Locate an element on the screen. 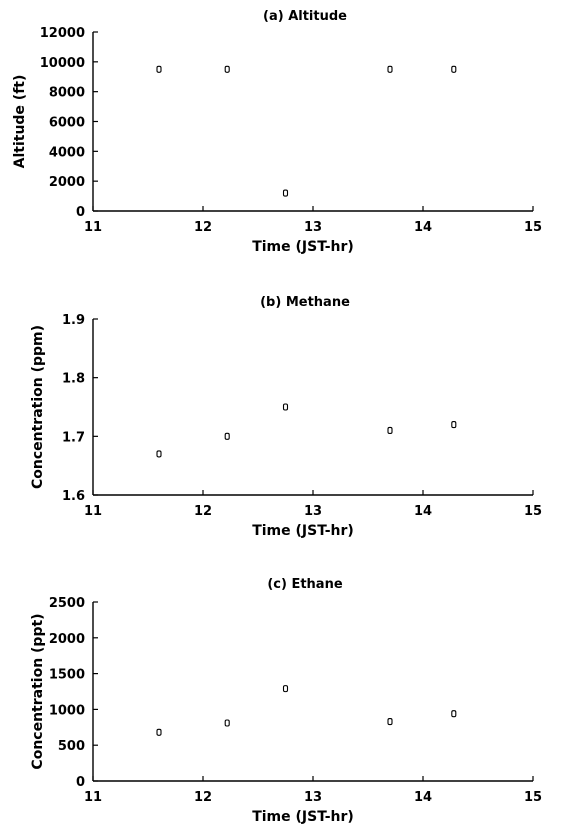 This screenshot has width=561, height=829. y-tick-label: 10000 is located at coordinates (62, 63).